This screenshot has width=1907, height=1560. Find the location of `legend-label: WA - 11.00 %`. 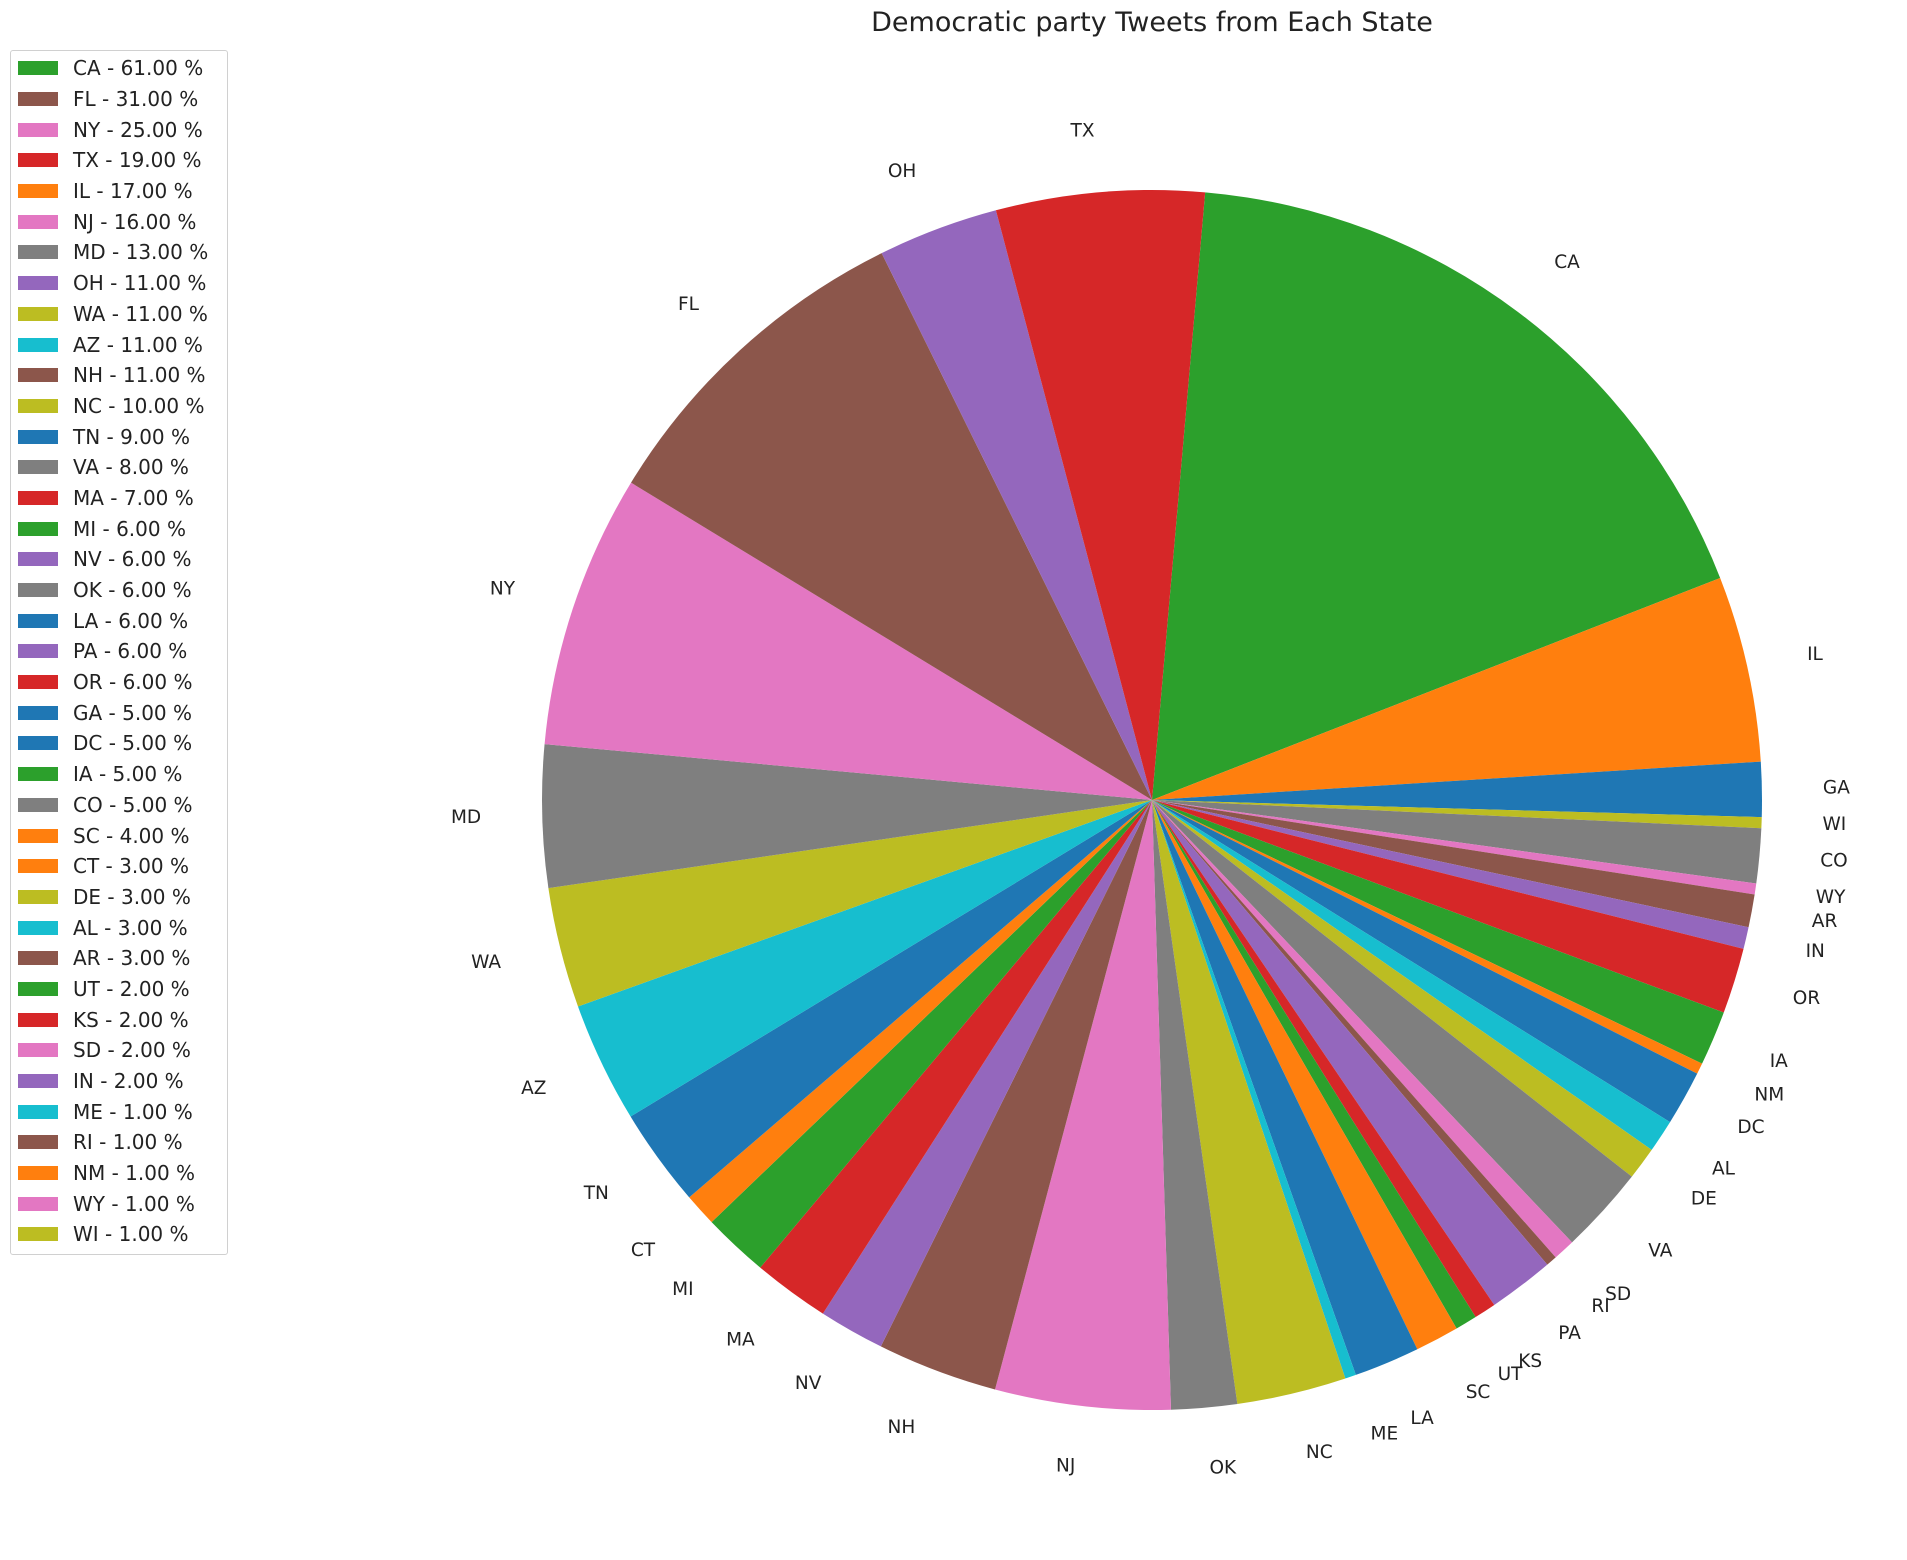

legend-label: WA - 11.00 % is located at coordinates (140, 313).